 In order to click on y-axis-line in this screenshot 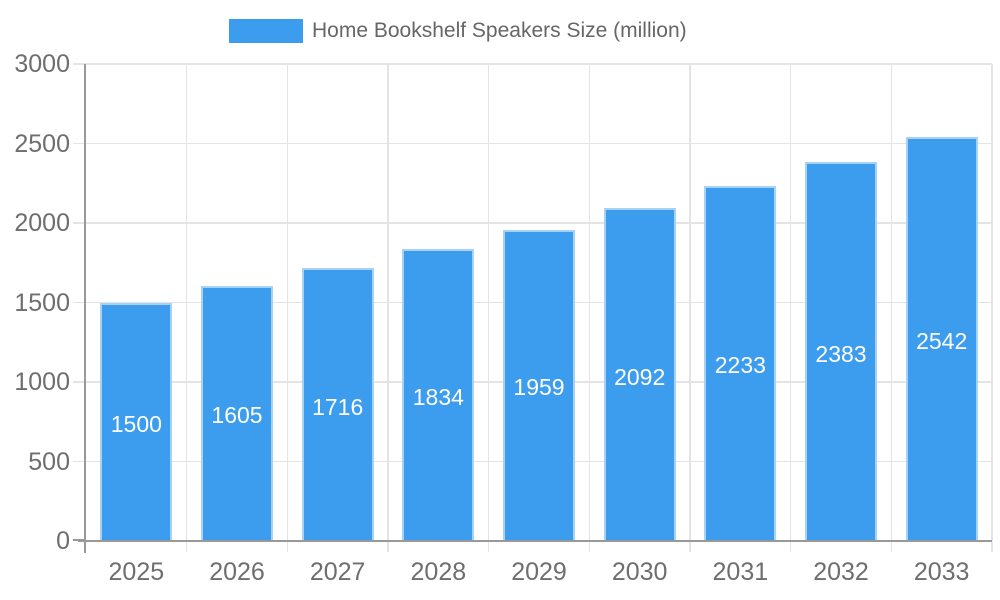, I will do `click(85, 308)`.